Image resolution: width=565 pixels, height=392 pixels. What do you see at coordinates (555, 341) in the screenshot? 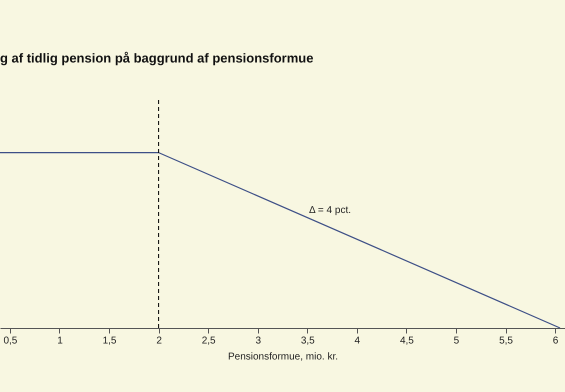
I see `x-tick-label: 6` at bounding box center [555, 341].